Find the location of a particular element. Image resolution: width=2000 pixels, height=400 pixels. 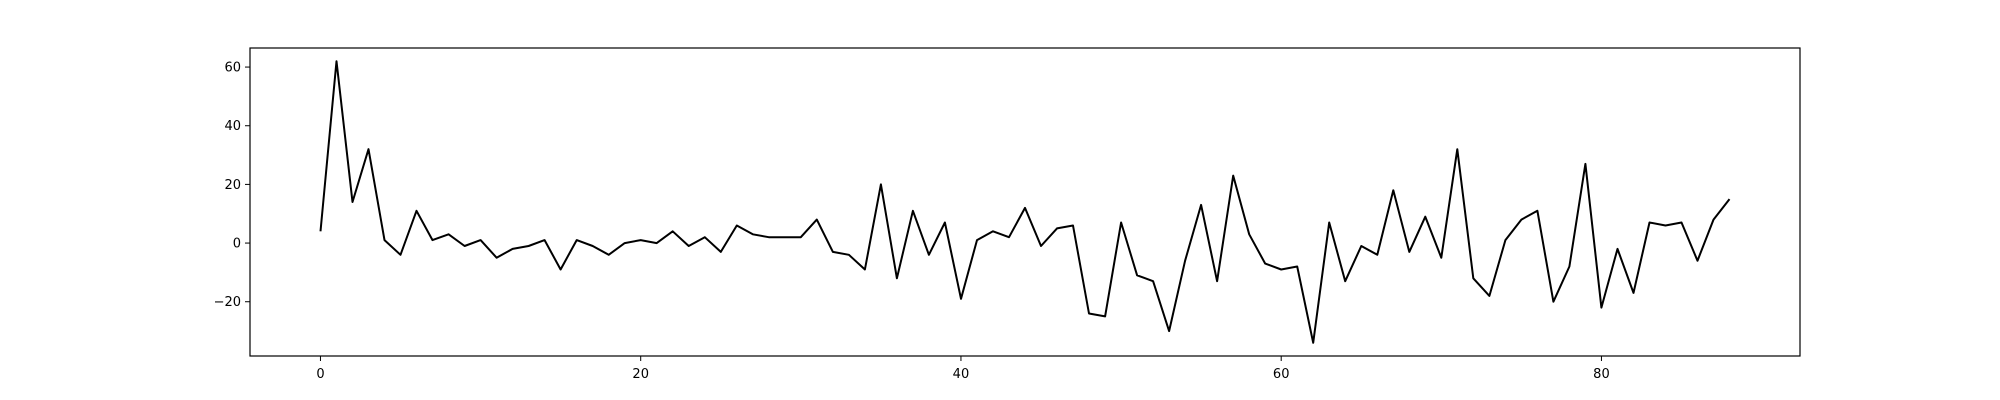

y-tick-label: 60 is located at coordinates (232, 68).